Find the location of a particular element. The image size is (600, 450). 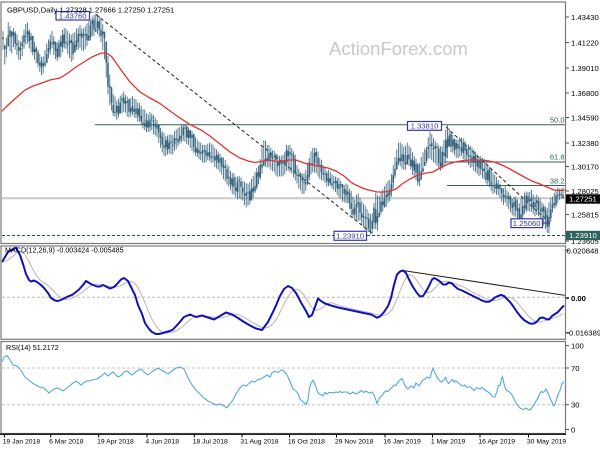

svg-text: 1.23605 is located at coordinates (585, 241).